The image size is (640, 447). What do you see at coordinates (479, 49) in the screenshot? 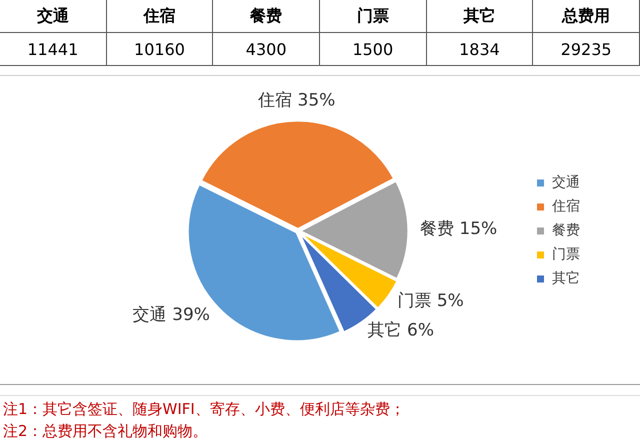
I see `data-label: 1834` at bounding box center [479, 49].